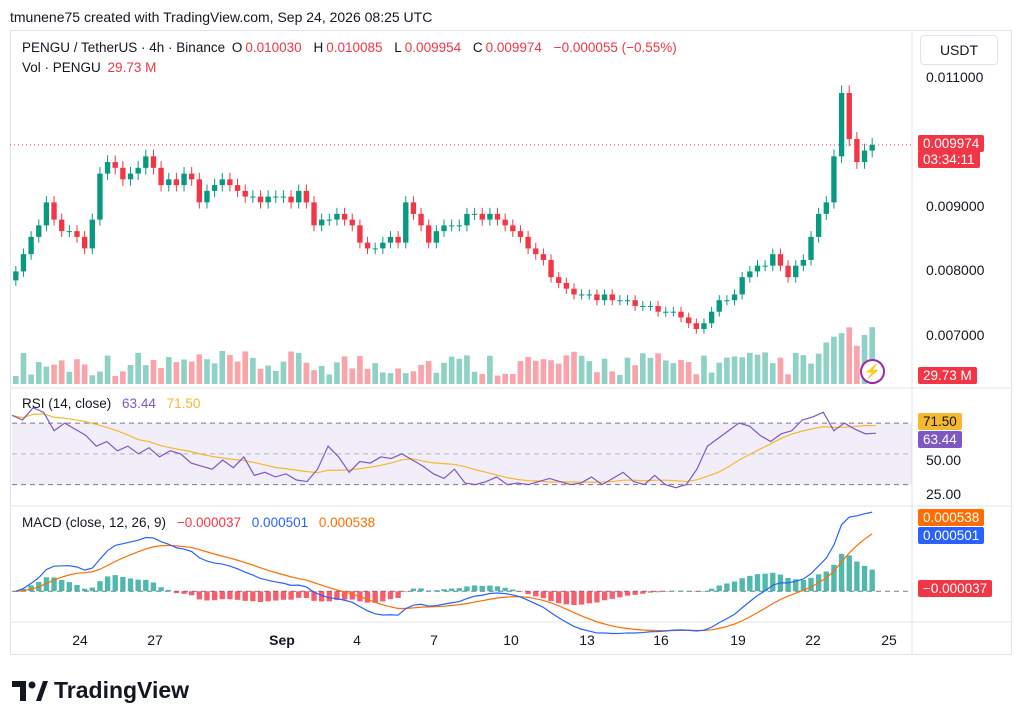  I want to click on countdown-tag: 03:34:11, so click(949, 159).